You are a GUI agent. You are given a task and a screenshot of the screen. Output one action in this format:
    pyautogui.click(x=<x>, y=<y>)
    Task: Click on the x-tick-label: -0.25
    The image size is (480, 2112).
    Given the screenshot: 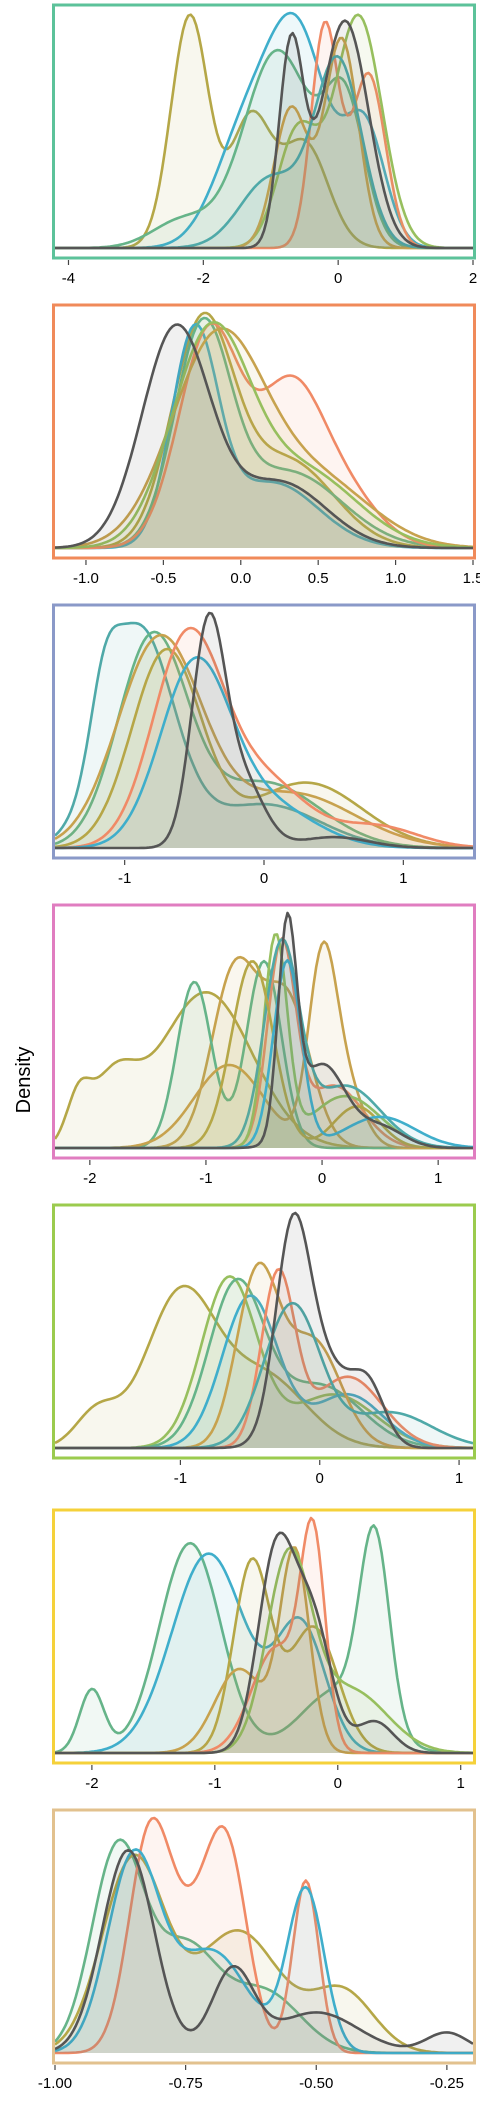 What is the action you would take?
    pyautogui.click(x=447, y=2083)
    